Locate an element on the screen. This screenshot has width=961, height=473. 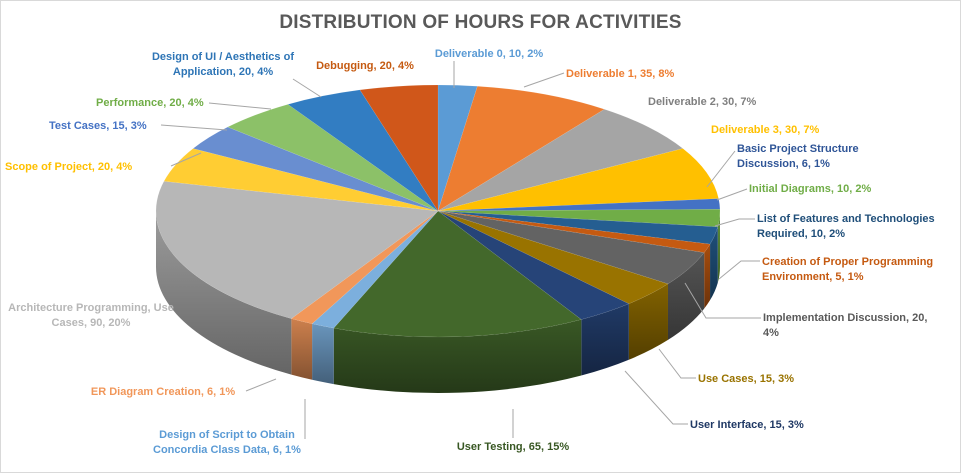
chart-title: DISTRIBUTION OF HOURS FOR ACTIVITIES is located at coordinates (480, 22).